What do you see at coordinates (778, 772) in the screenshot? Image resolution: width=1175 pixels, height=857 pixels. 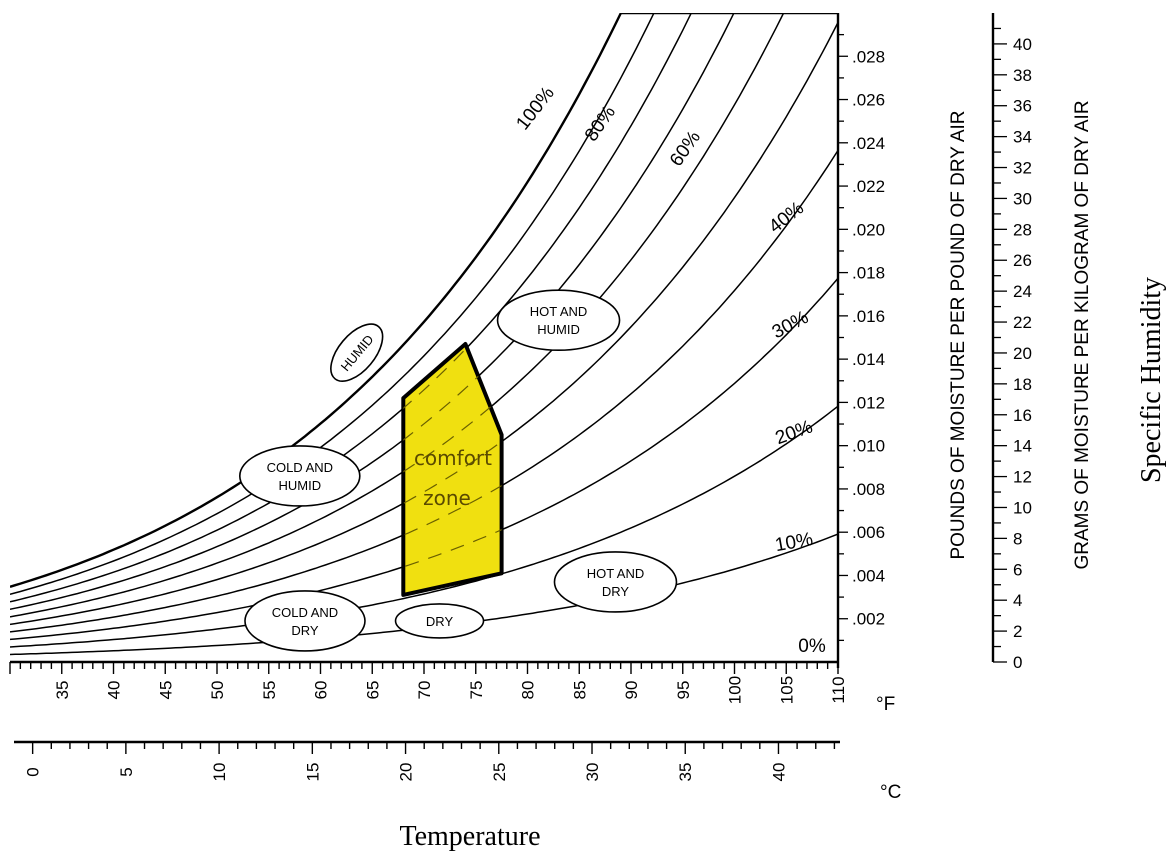 I see `x-axis-c-tick-label: 40` at bounding box center [778, 772].